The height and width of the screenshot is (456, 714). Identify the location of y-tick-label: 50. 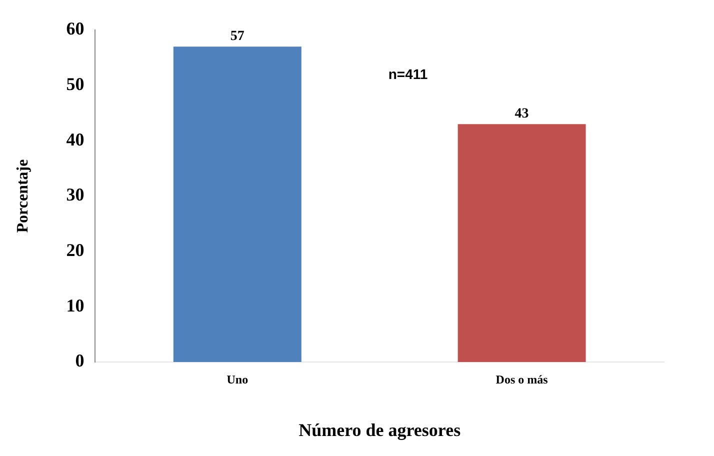
(75, 84).